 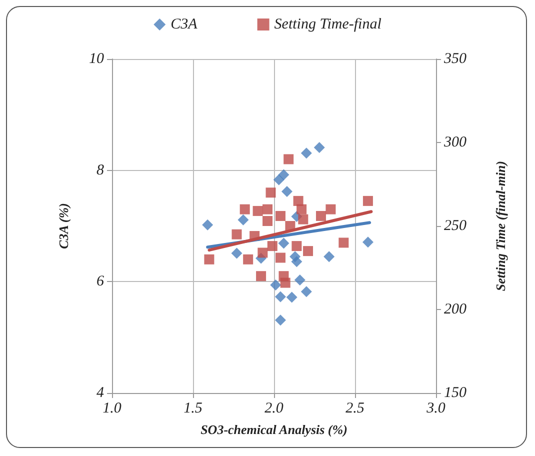 What do you see at coordinates (100, 282) in the screenshot?
I see `y-tick-label: 6` at bounding box center [100, 282].